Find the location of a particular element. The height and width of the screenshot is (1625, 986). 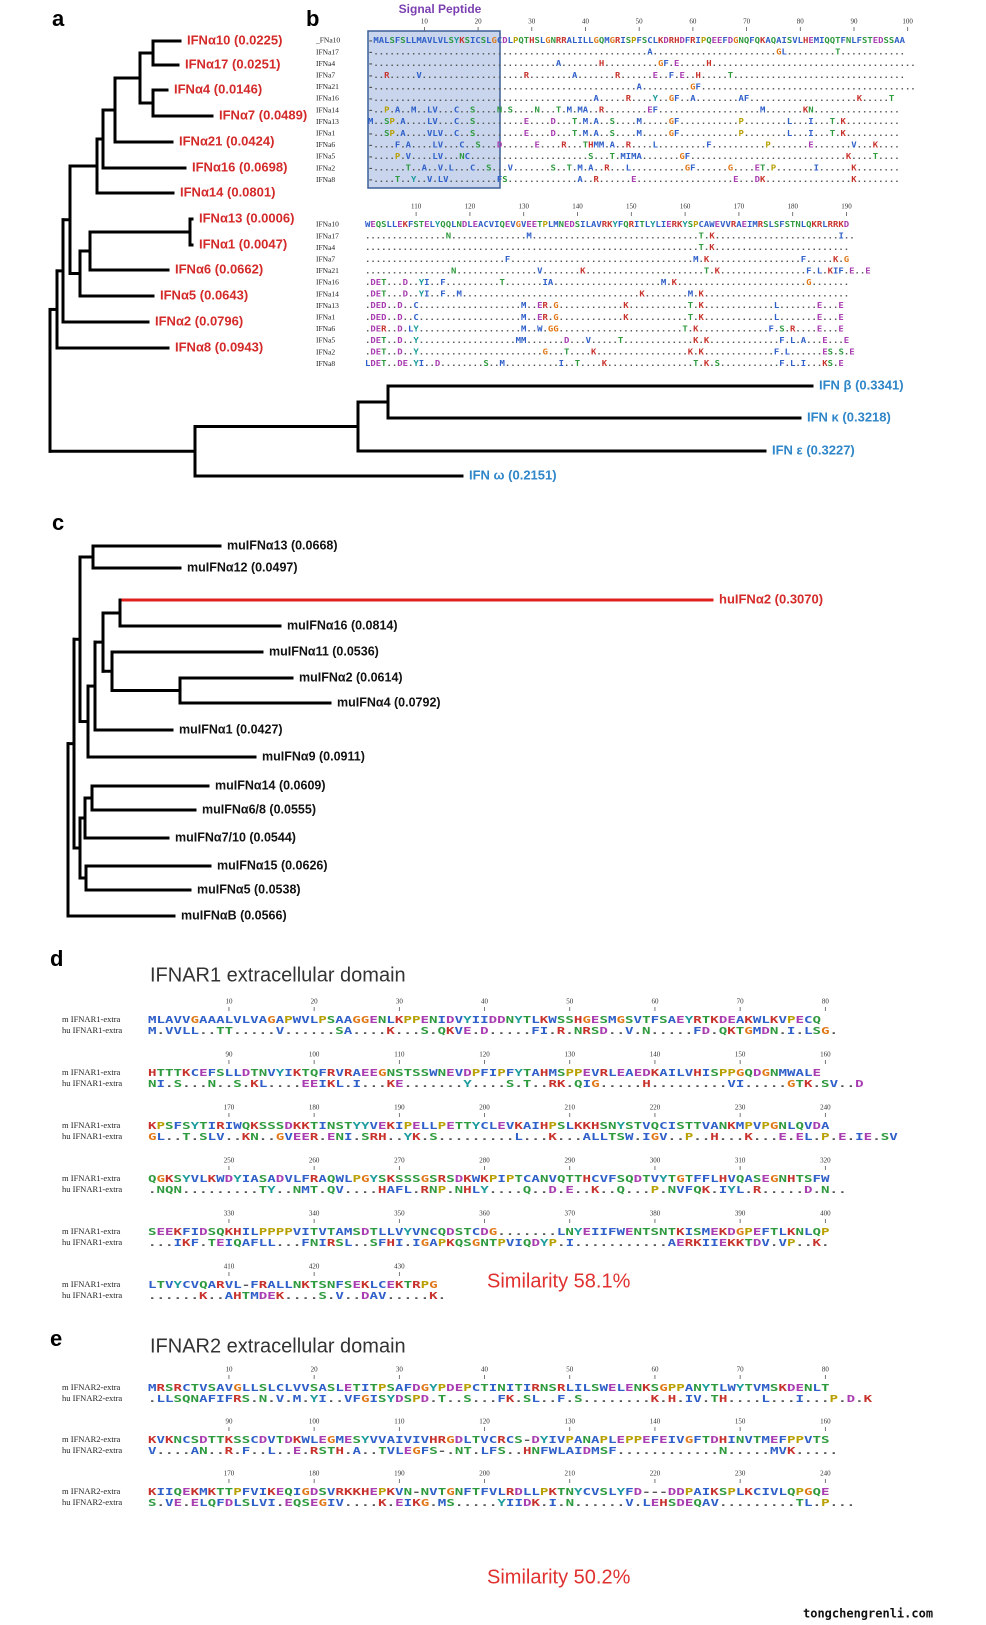

row-name: IFNa5 is located at coordinates (325, 156).